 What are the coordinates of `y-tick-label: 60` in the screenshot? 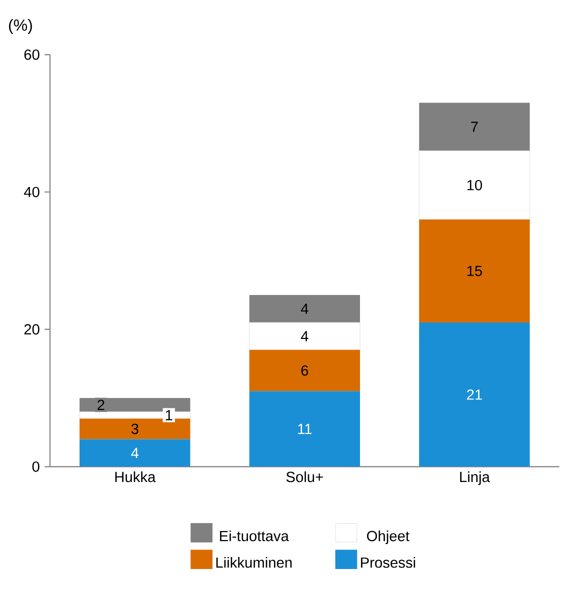 It's located at (32, 54).